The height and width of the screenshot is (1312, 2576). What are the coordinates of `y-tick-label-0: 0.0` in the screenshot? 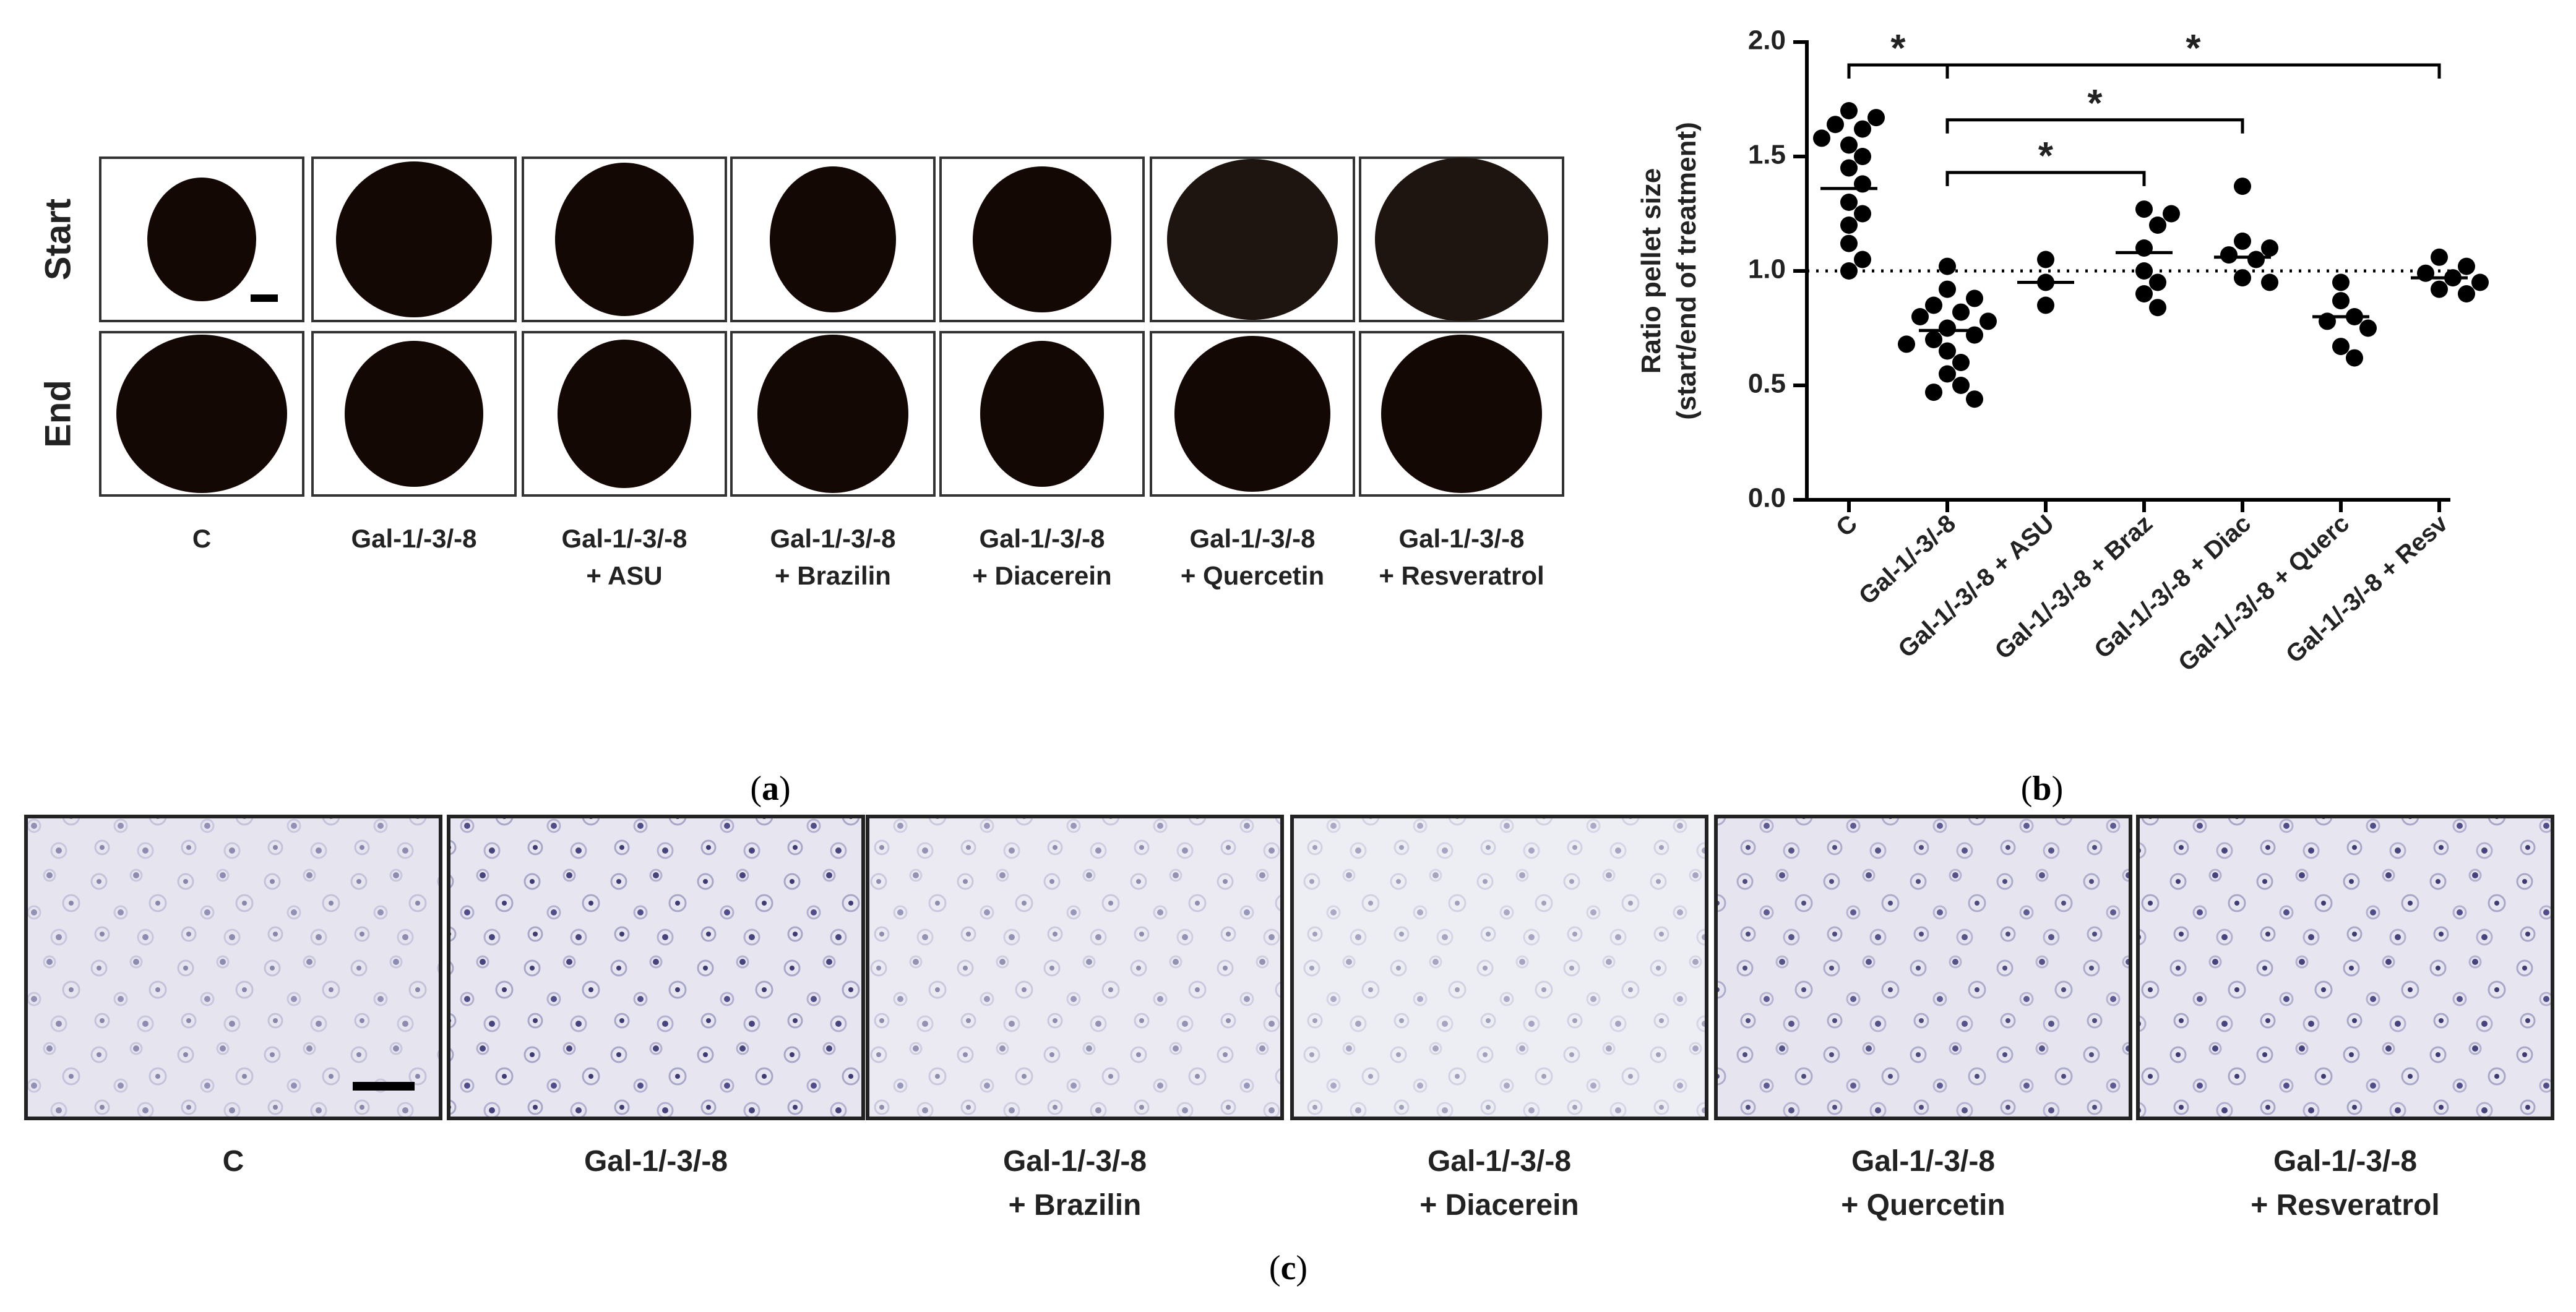 It's located at (1767, 498).